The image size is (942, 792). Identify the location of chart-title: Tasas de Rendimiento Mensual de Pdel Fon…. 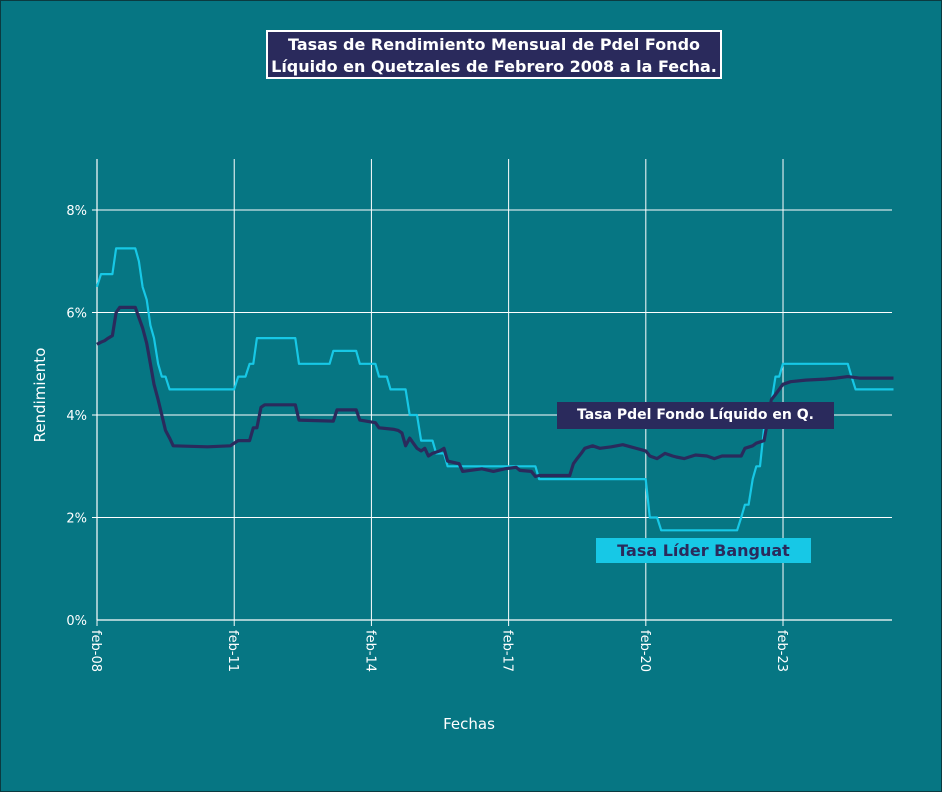
(494, 54).